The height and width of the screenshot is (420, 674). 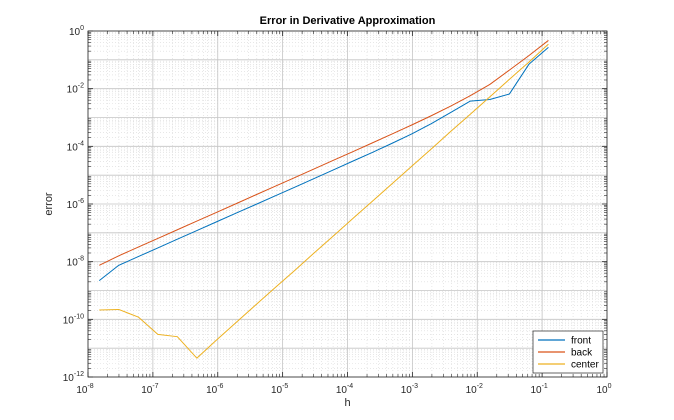 I want to click on x-tick-label: 10⁻⁷, so click(x=149, y=389).